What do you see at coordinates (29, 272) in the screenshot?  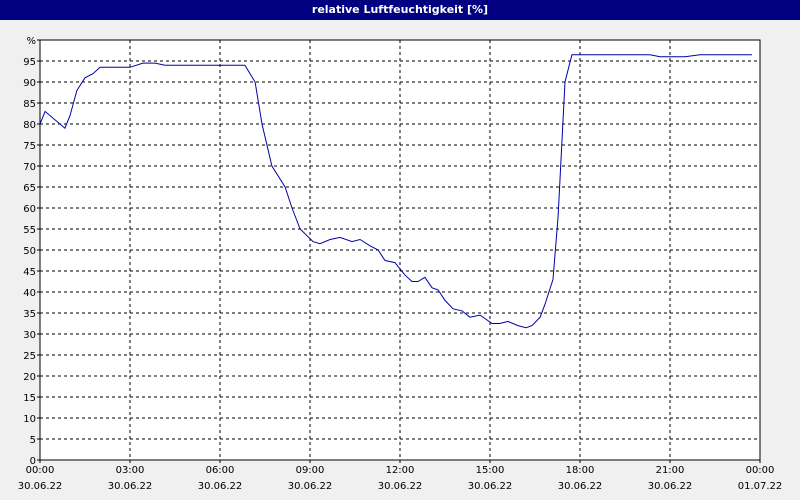 I see `y-tick-label: 45` at bounding box center [29, 272].